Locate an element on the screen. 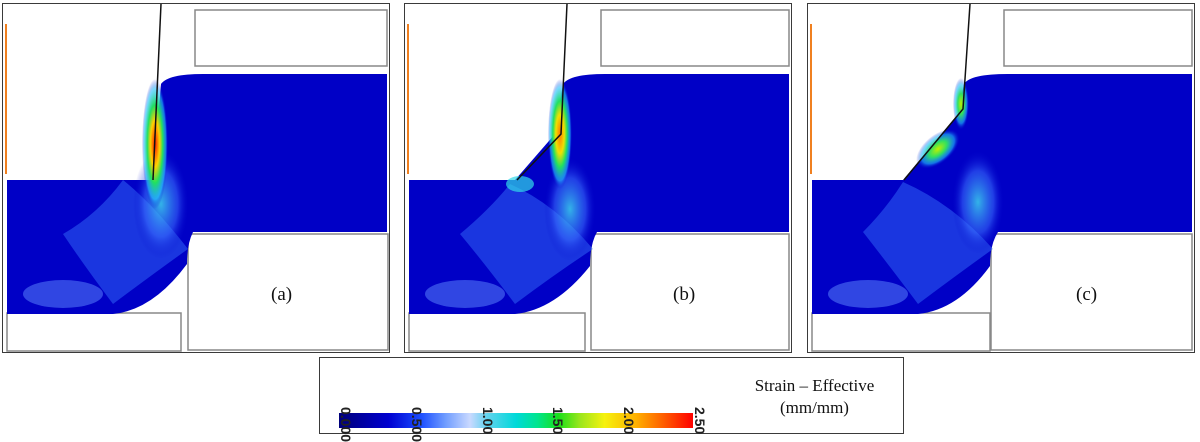 This screenshot has width=1200, height=442. colorbar-tick-label: 1.50 is located at coordinates (558, 421).